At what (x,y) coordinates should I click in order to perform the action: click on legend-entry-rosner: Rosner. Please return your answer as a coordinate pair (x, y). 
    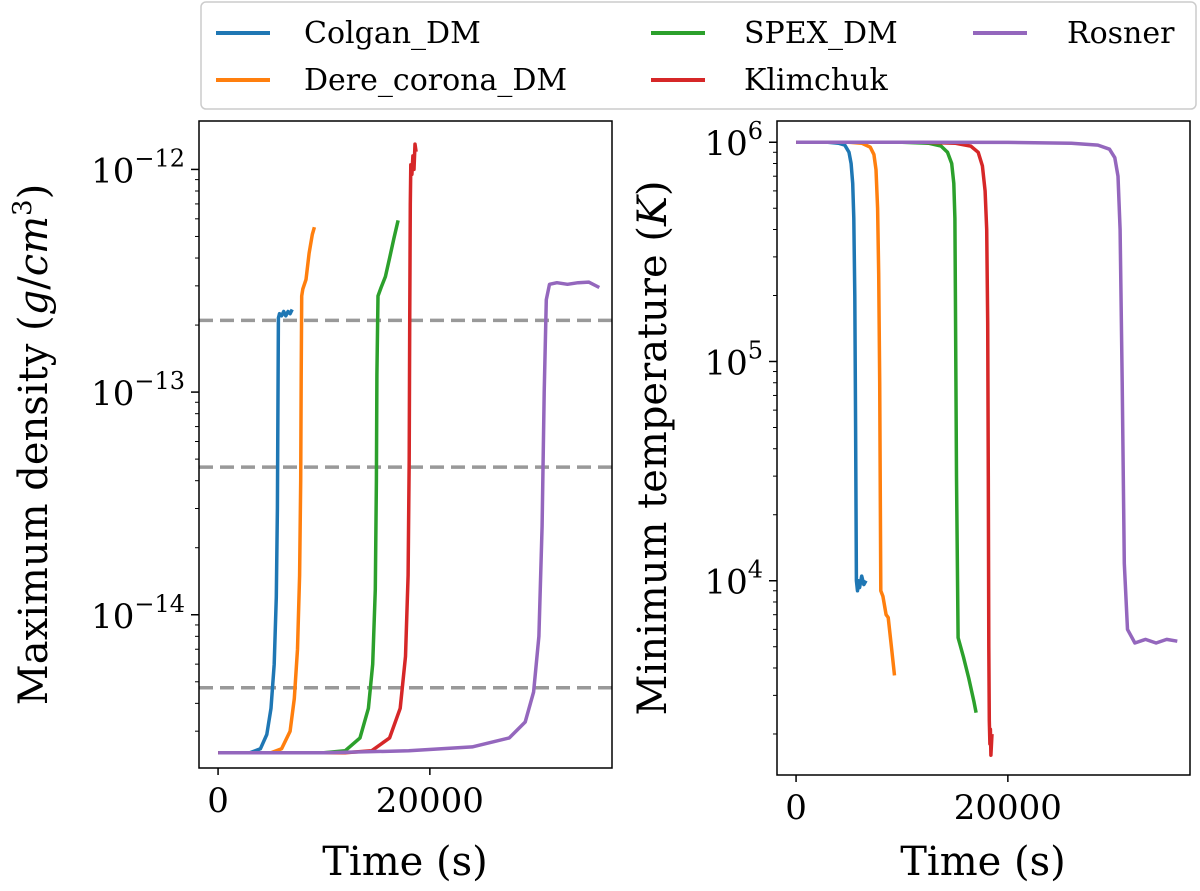
    Looking at the image, I should click on (1074, 33).